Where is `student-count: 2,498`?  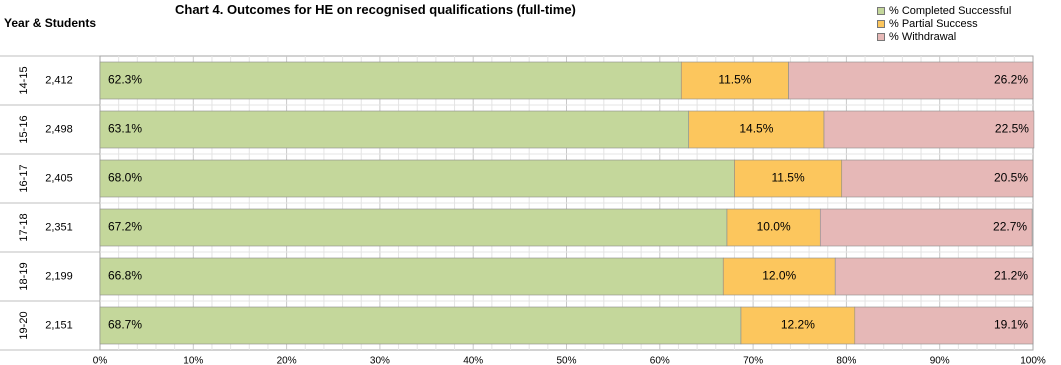 student-count: 2,498 is located at coordinates (59, 129).